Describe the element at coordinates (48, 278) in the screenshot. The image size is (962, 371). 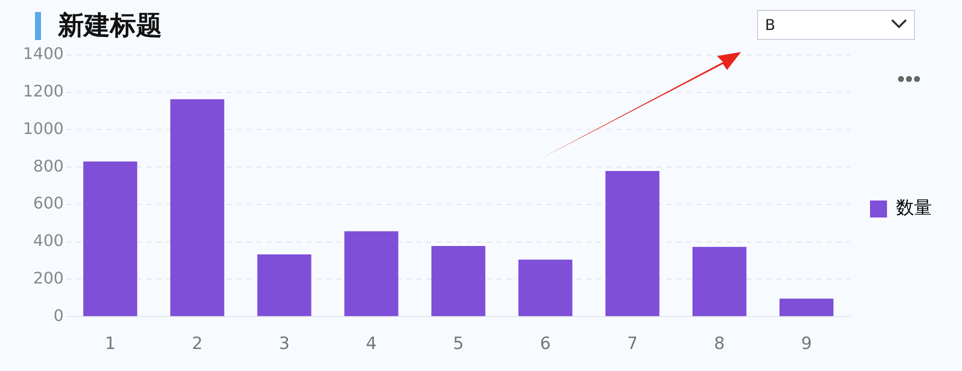
I see `y-tick-label: 200` at that location.